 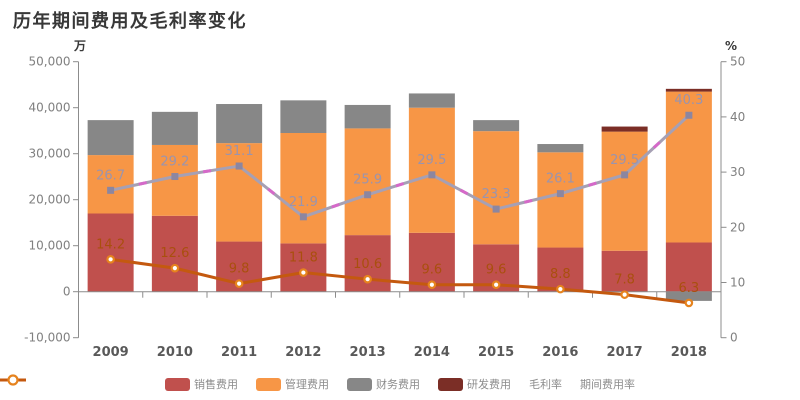 I want to click on gross-margin-value-label-2015: 23.3, so click(x=496, y=194).